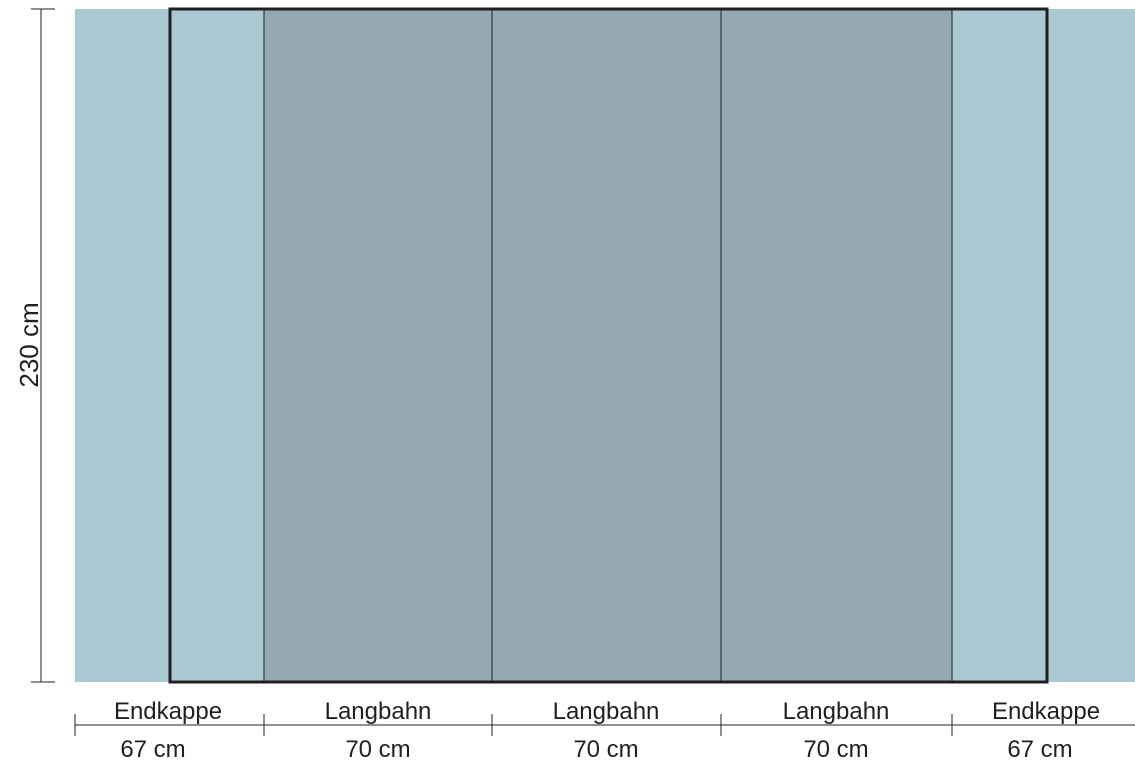 This screenshot has width=1135, height=762. Describe the element at coordinates (217, 345) in the screenshot. I see `panel-endkappe-left` at that location.